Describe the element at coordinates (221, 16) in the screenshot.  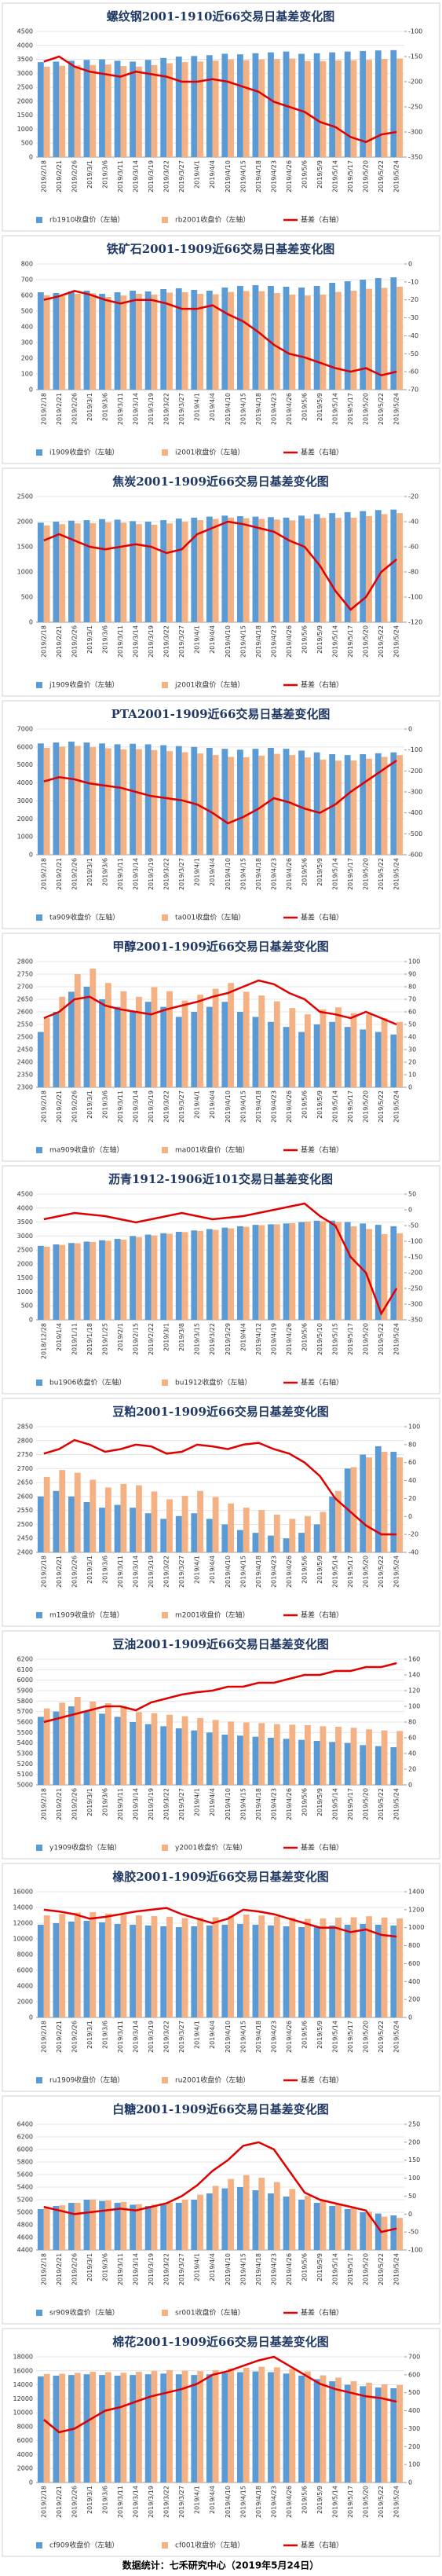
I see `chart-title: 螺纹钢2001-1910近66交易日基差变化图` at that location.